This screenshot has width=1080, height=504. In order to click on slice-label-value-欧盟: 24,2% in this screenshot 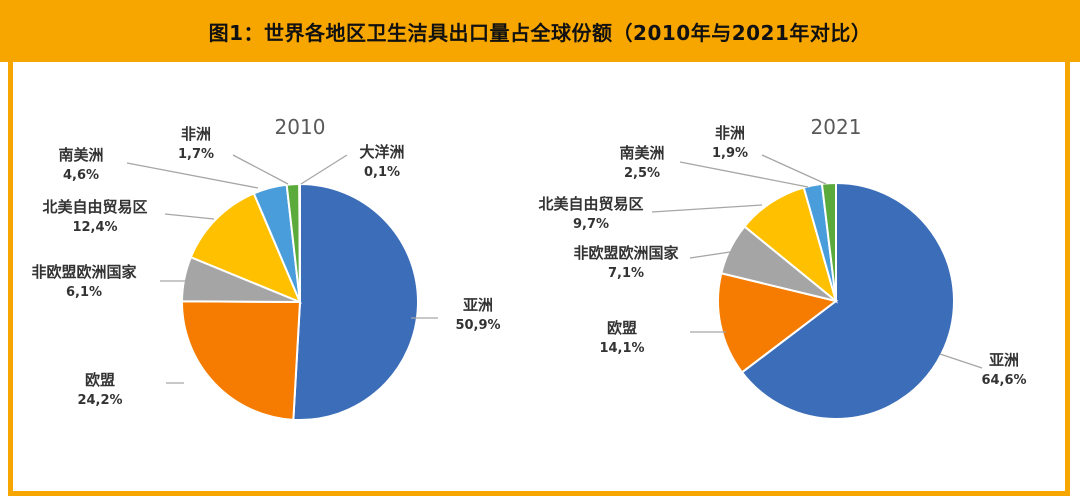, I will do `click(99, 400)`.